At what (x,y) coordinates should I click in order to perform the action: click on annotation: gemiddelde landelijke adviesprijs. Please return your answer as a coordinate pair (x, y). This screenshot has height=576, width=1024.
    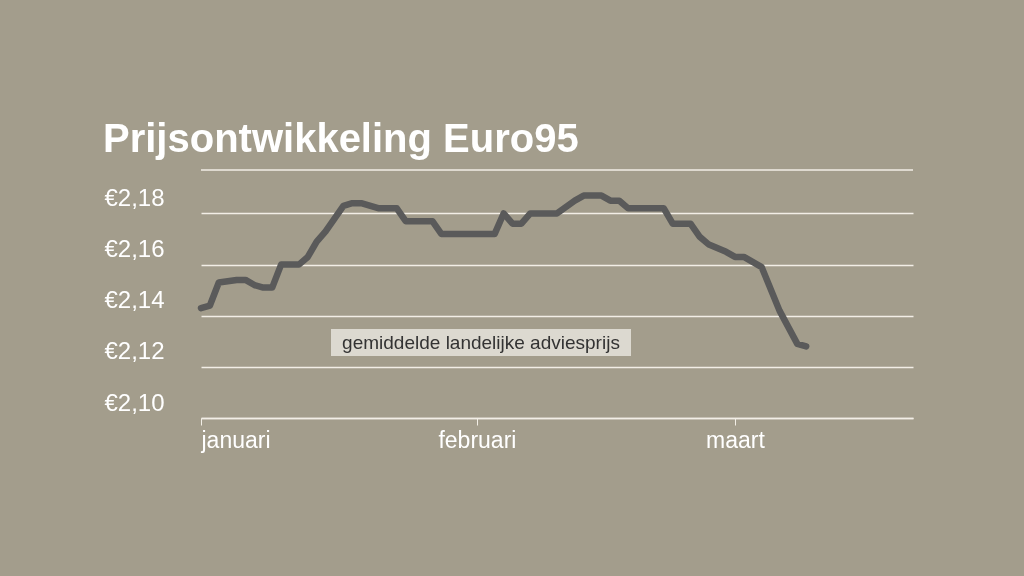
    Looking at the image, I should click on (481, 342).